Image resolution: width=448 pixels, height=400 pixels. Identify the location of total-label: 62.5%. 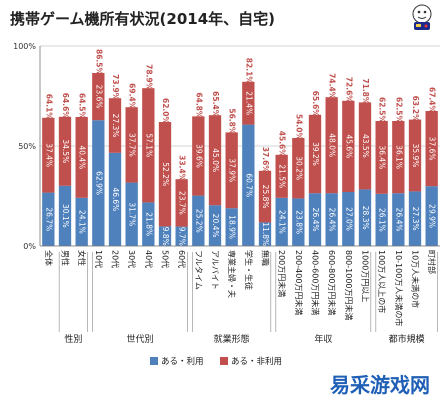
(398, 110).